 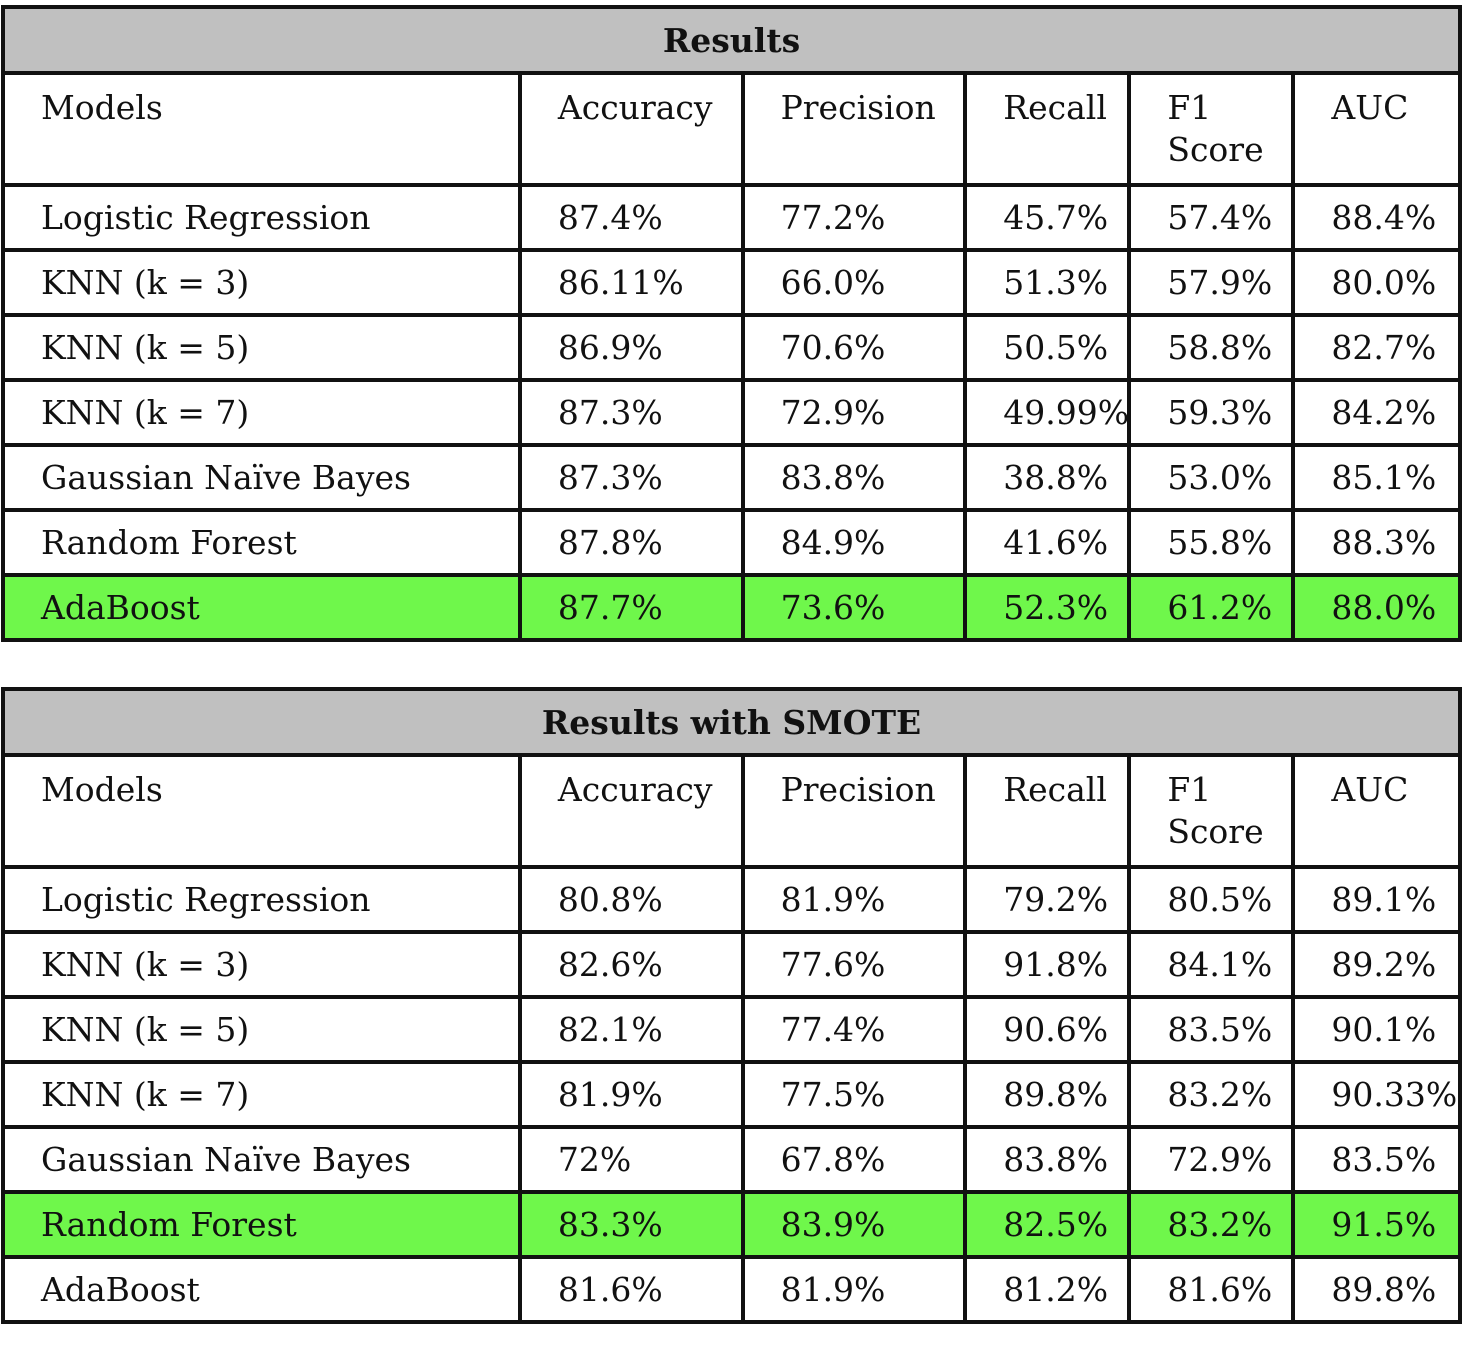 What do you see at coordinates (854, 964) in the screenshot?
I see `cell-precision: 77.6%` at bounding box center [854, 964].